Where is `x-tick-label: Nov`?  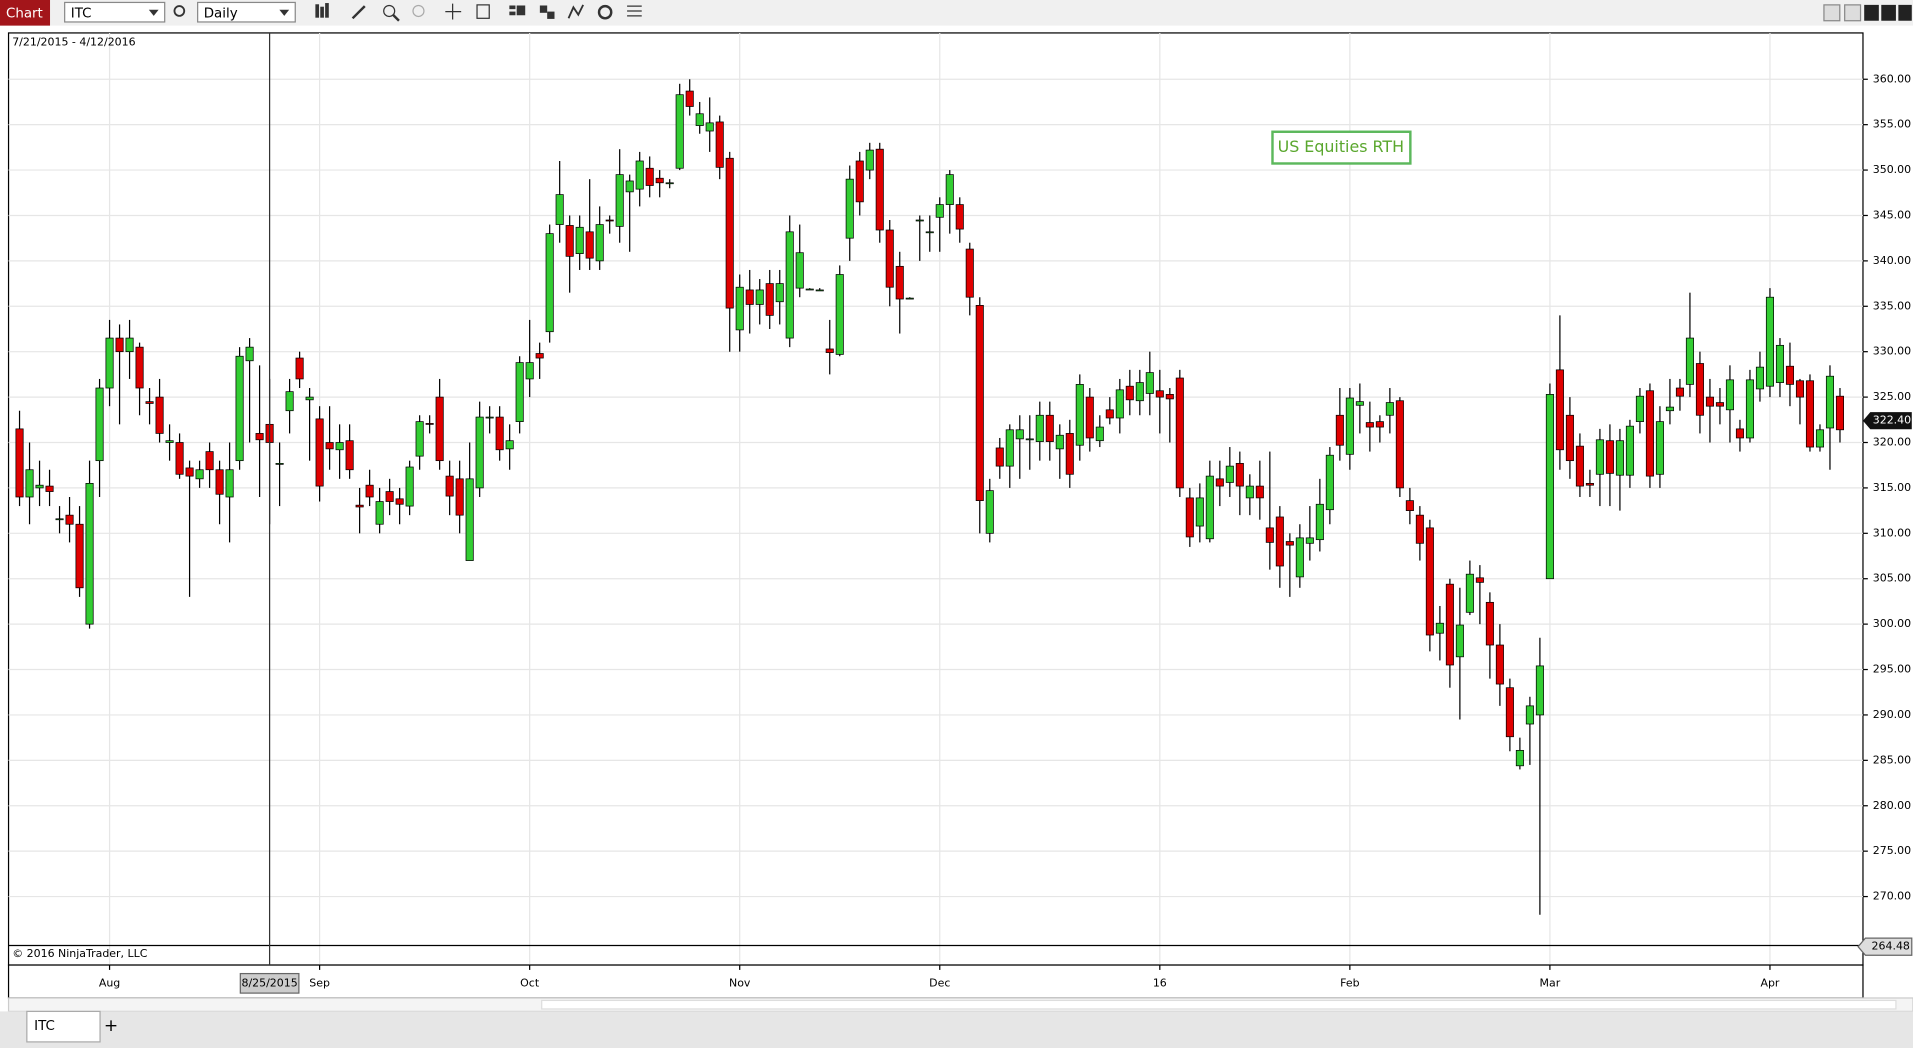
x-tick-label: Nov is located at coordinates (740, 982).